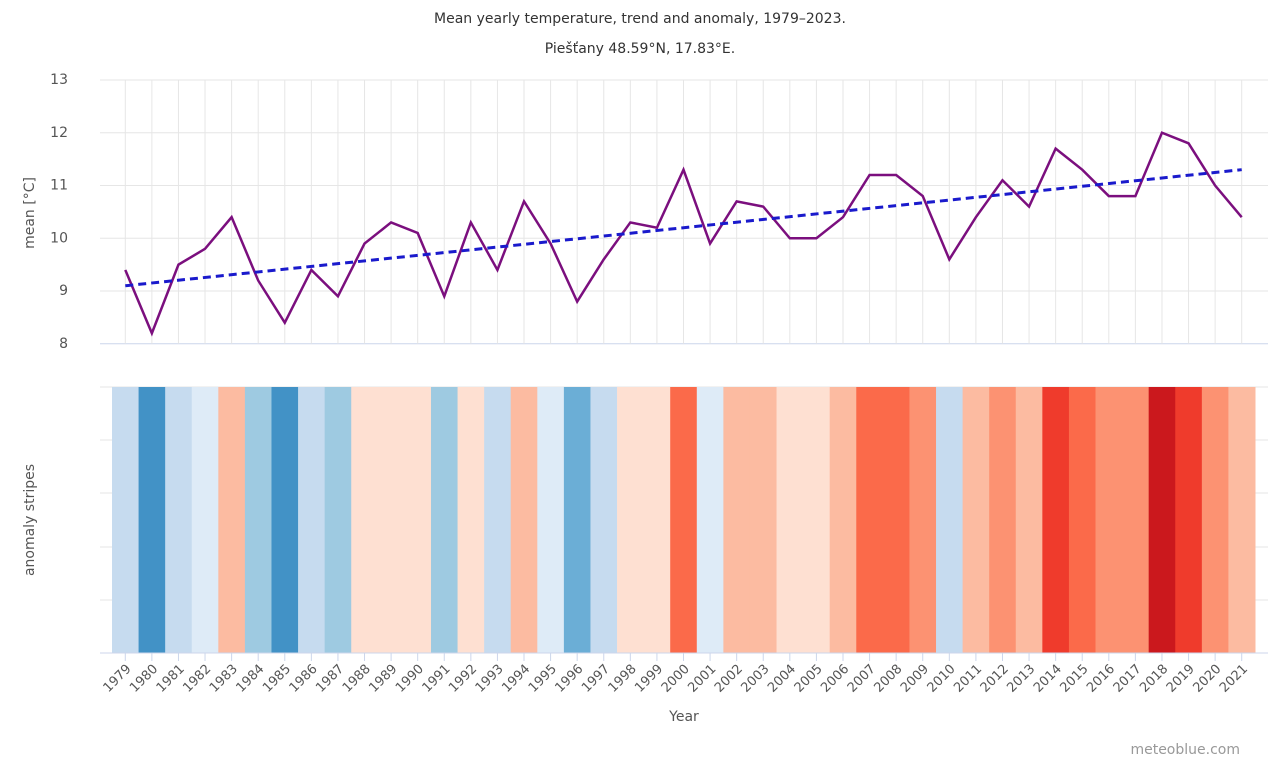 This screenshot has height=768, width=1280. I want to click on x-tick-label: 1979, so click(118, 679).